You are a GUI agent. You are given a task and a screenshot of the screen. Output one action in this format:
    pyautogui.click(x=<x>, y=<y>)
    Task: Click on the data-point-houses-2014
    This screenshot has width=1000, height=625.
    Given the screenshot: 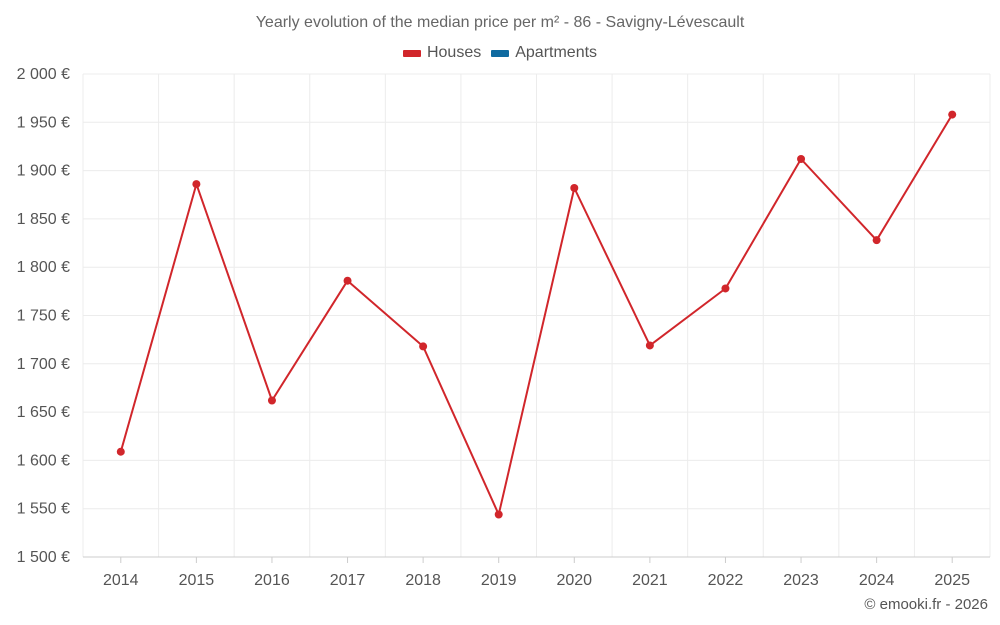 What is the action you would take?
    pyautogui.click(x=120, y=451)
    